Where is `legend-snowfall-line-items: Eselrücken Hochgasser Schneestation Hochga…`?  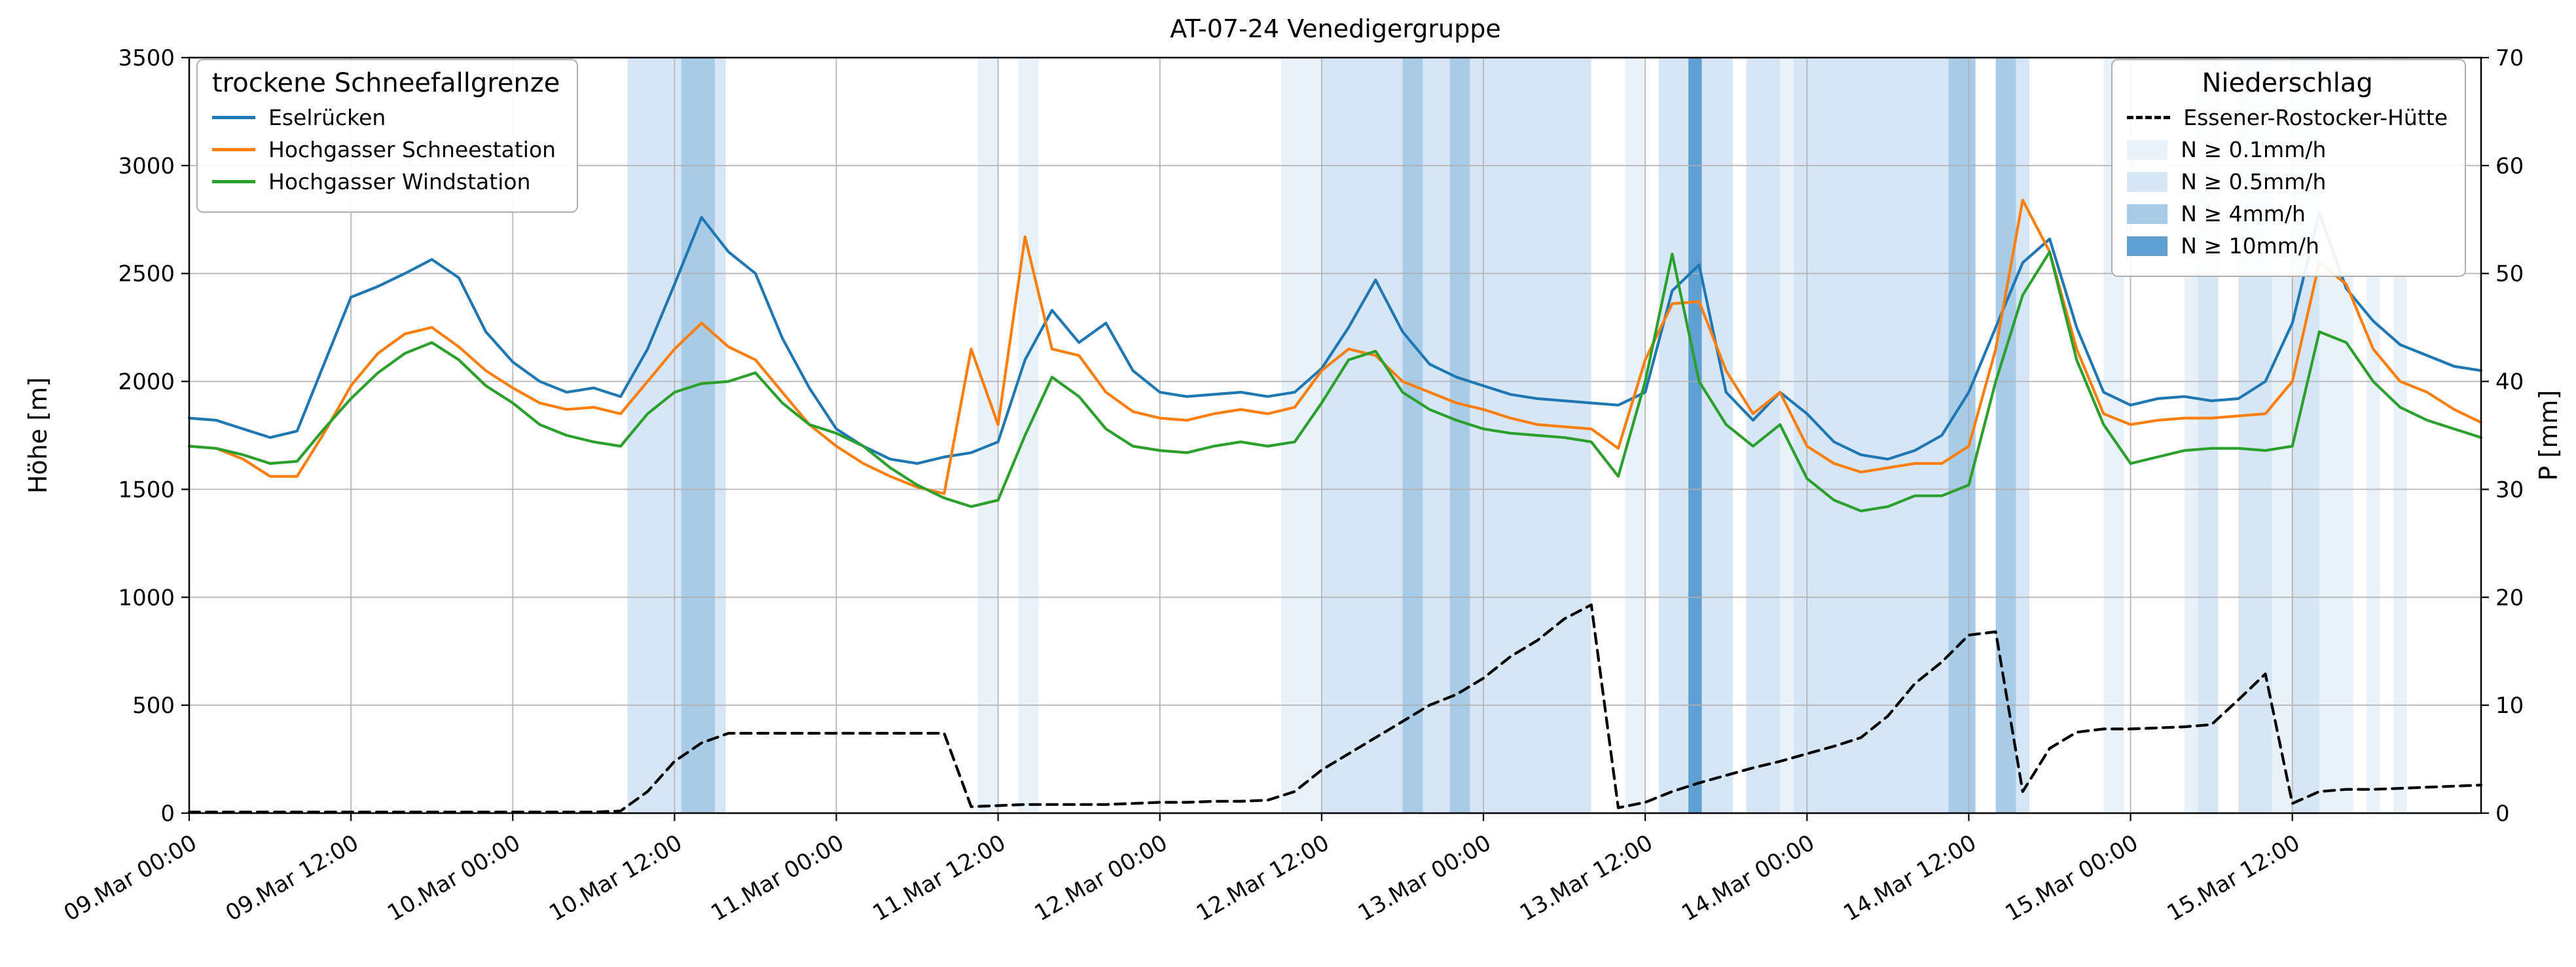
legend-snowfall-line-items: Eselrücken Hochgasser Schneestation Hochga… is located at coordinates (386, 149).